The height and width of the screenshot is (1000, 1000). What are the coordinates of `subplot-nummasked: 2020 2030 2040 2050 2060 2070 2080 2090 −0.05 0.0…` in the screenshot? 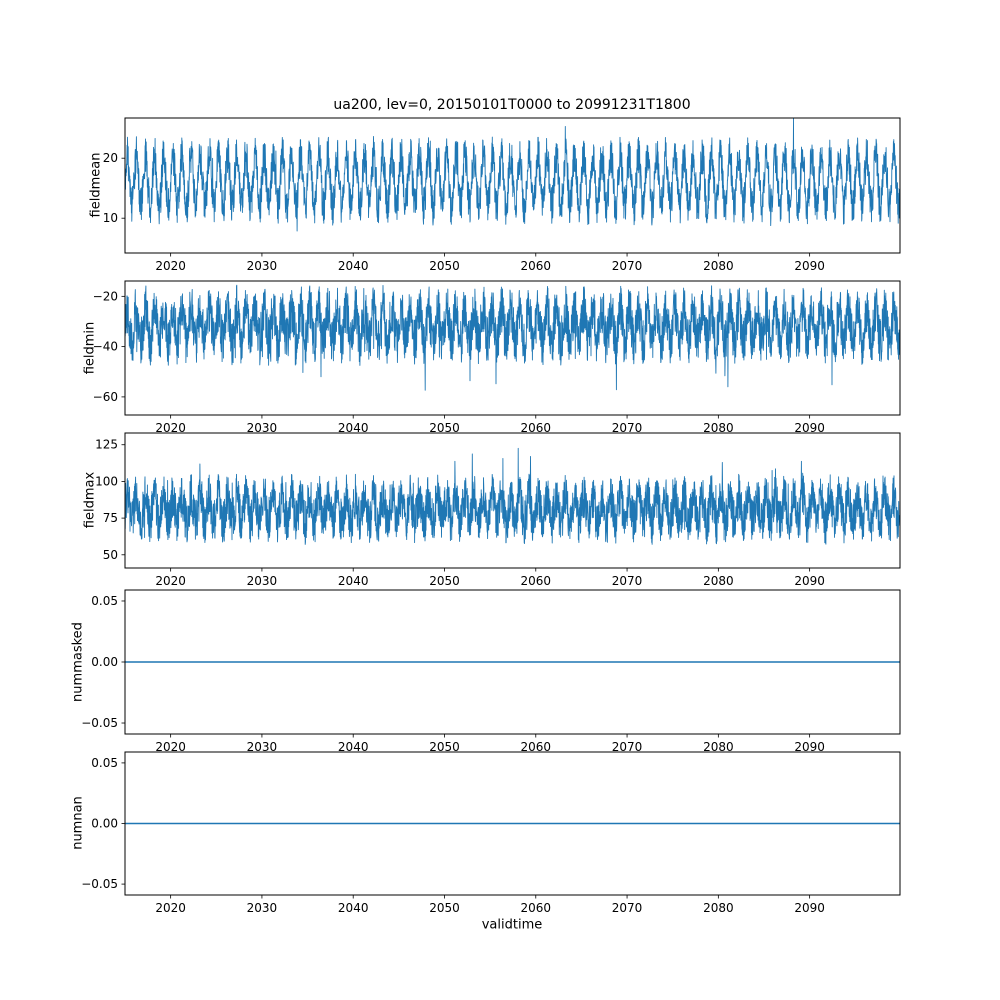 It's located at (491, 671).